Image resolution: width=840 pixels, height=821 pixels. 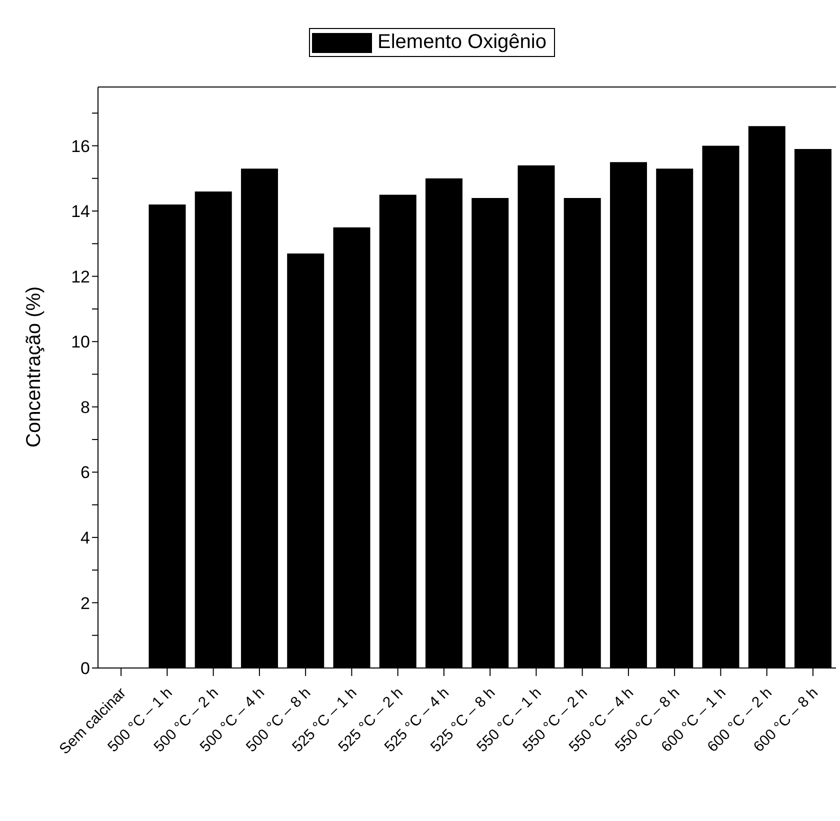 I want to click on y-tick-label: 4, so click(x=85, y=538).